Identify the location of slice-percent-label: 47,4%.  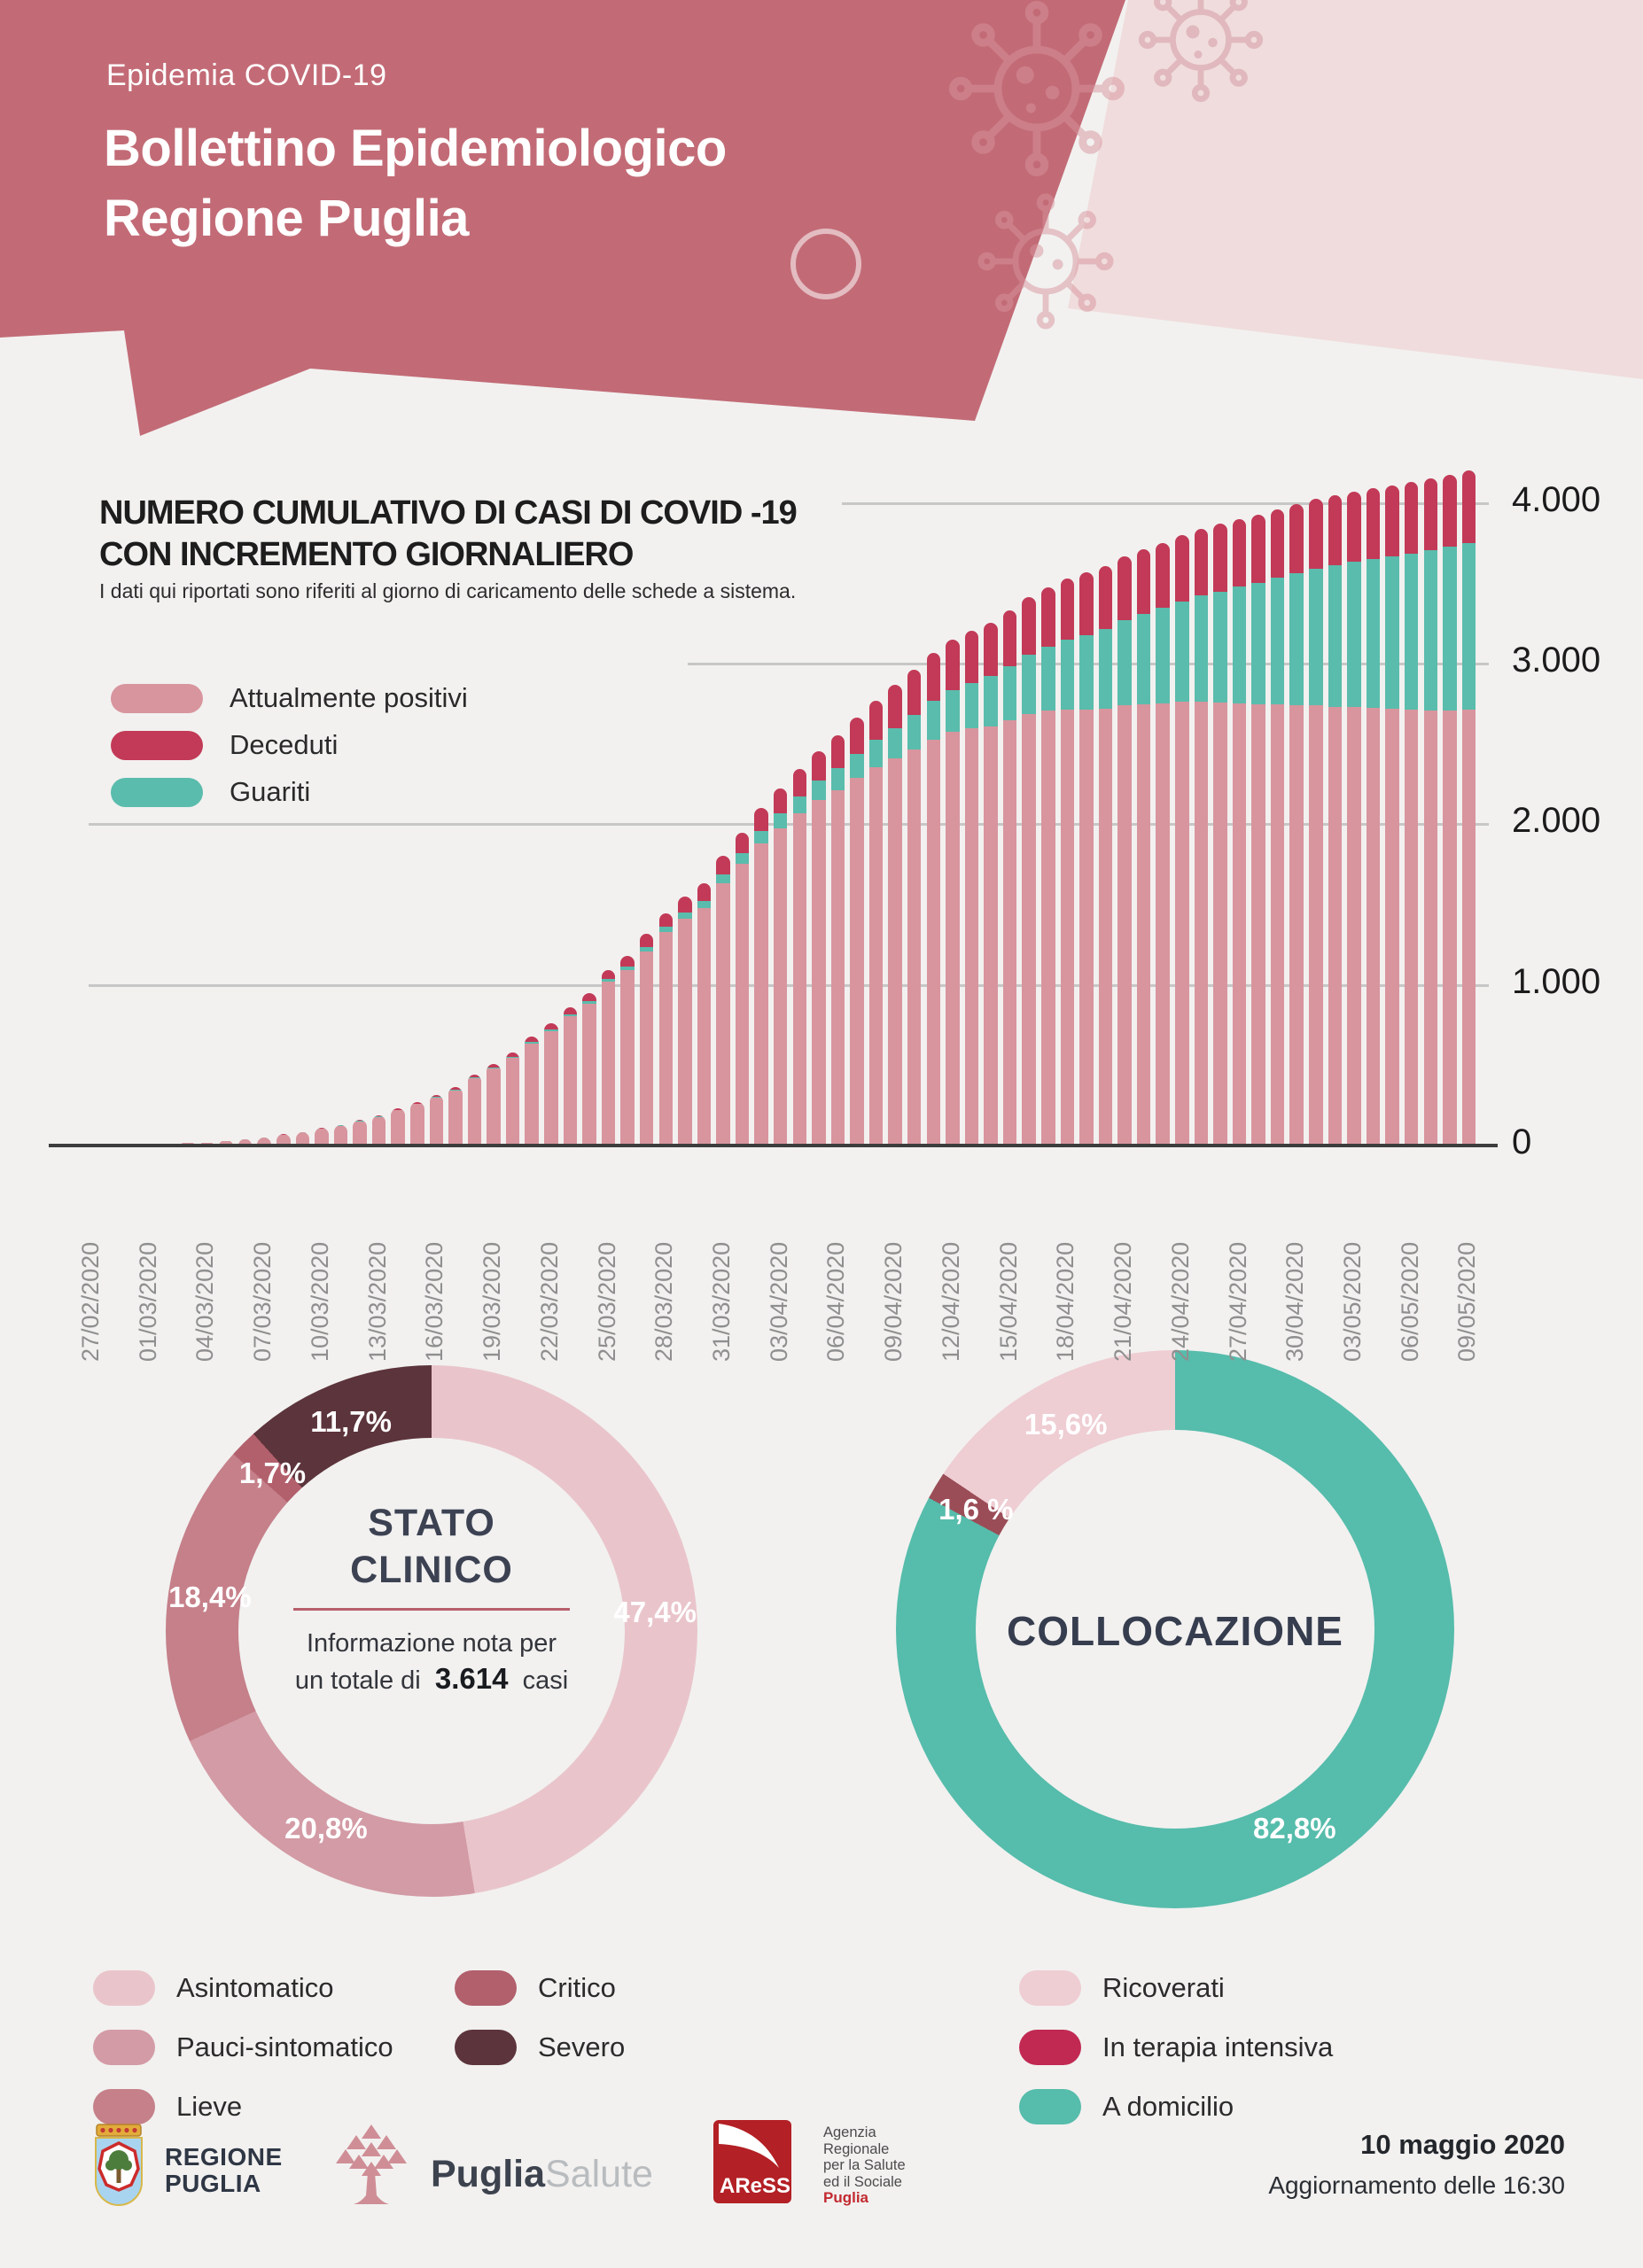
(655, 1612).